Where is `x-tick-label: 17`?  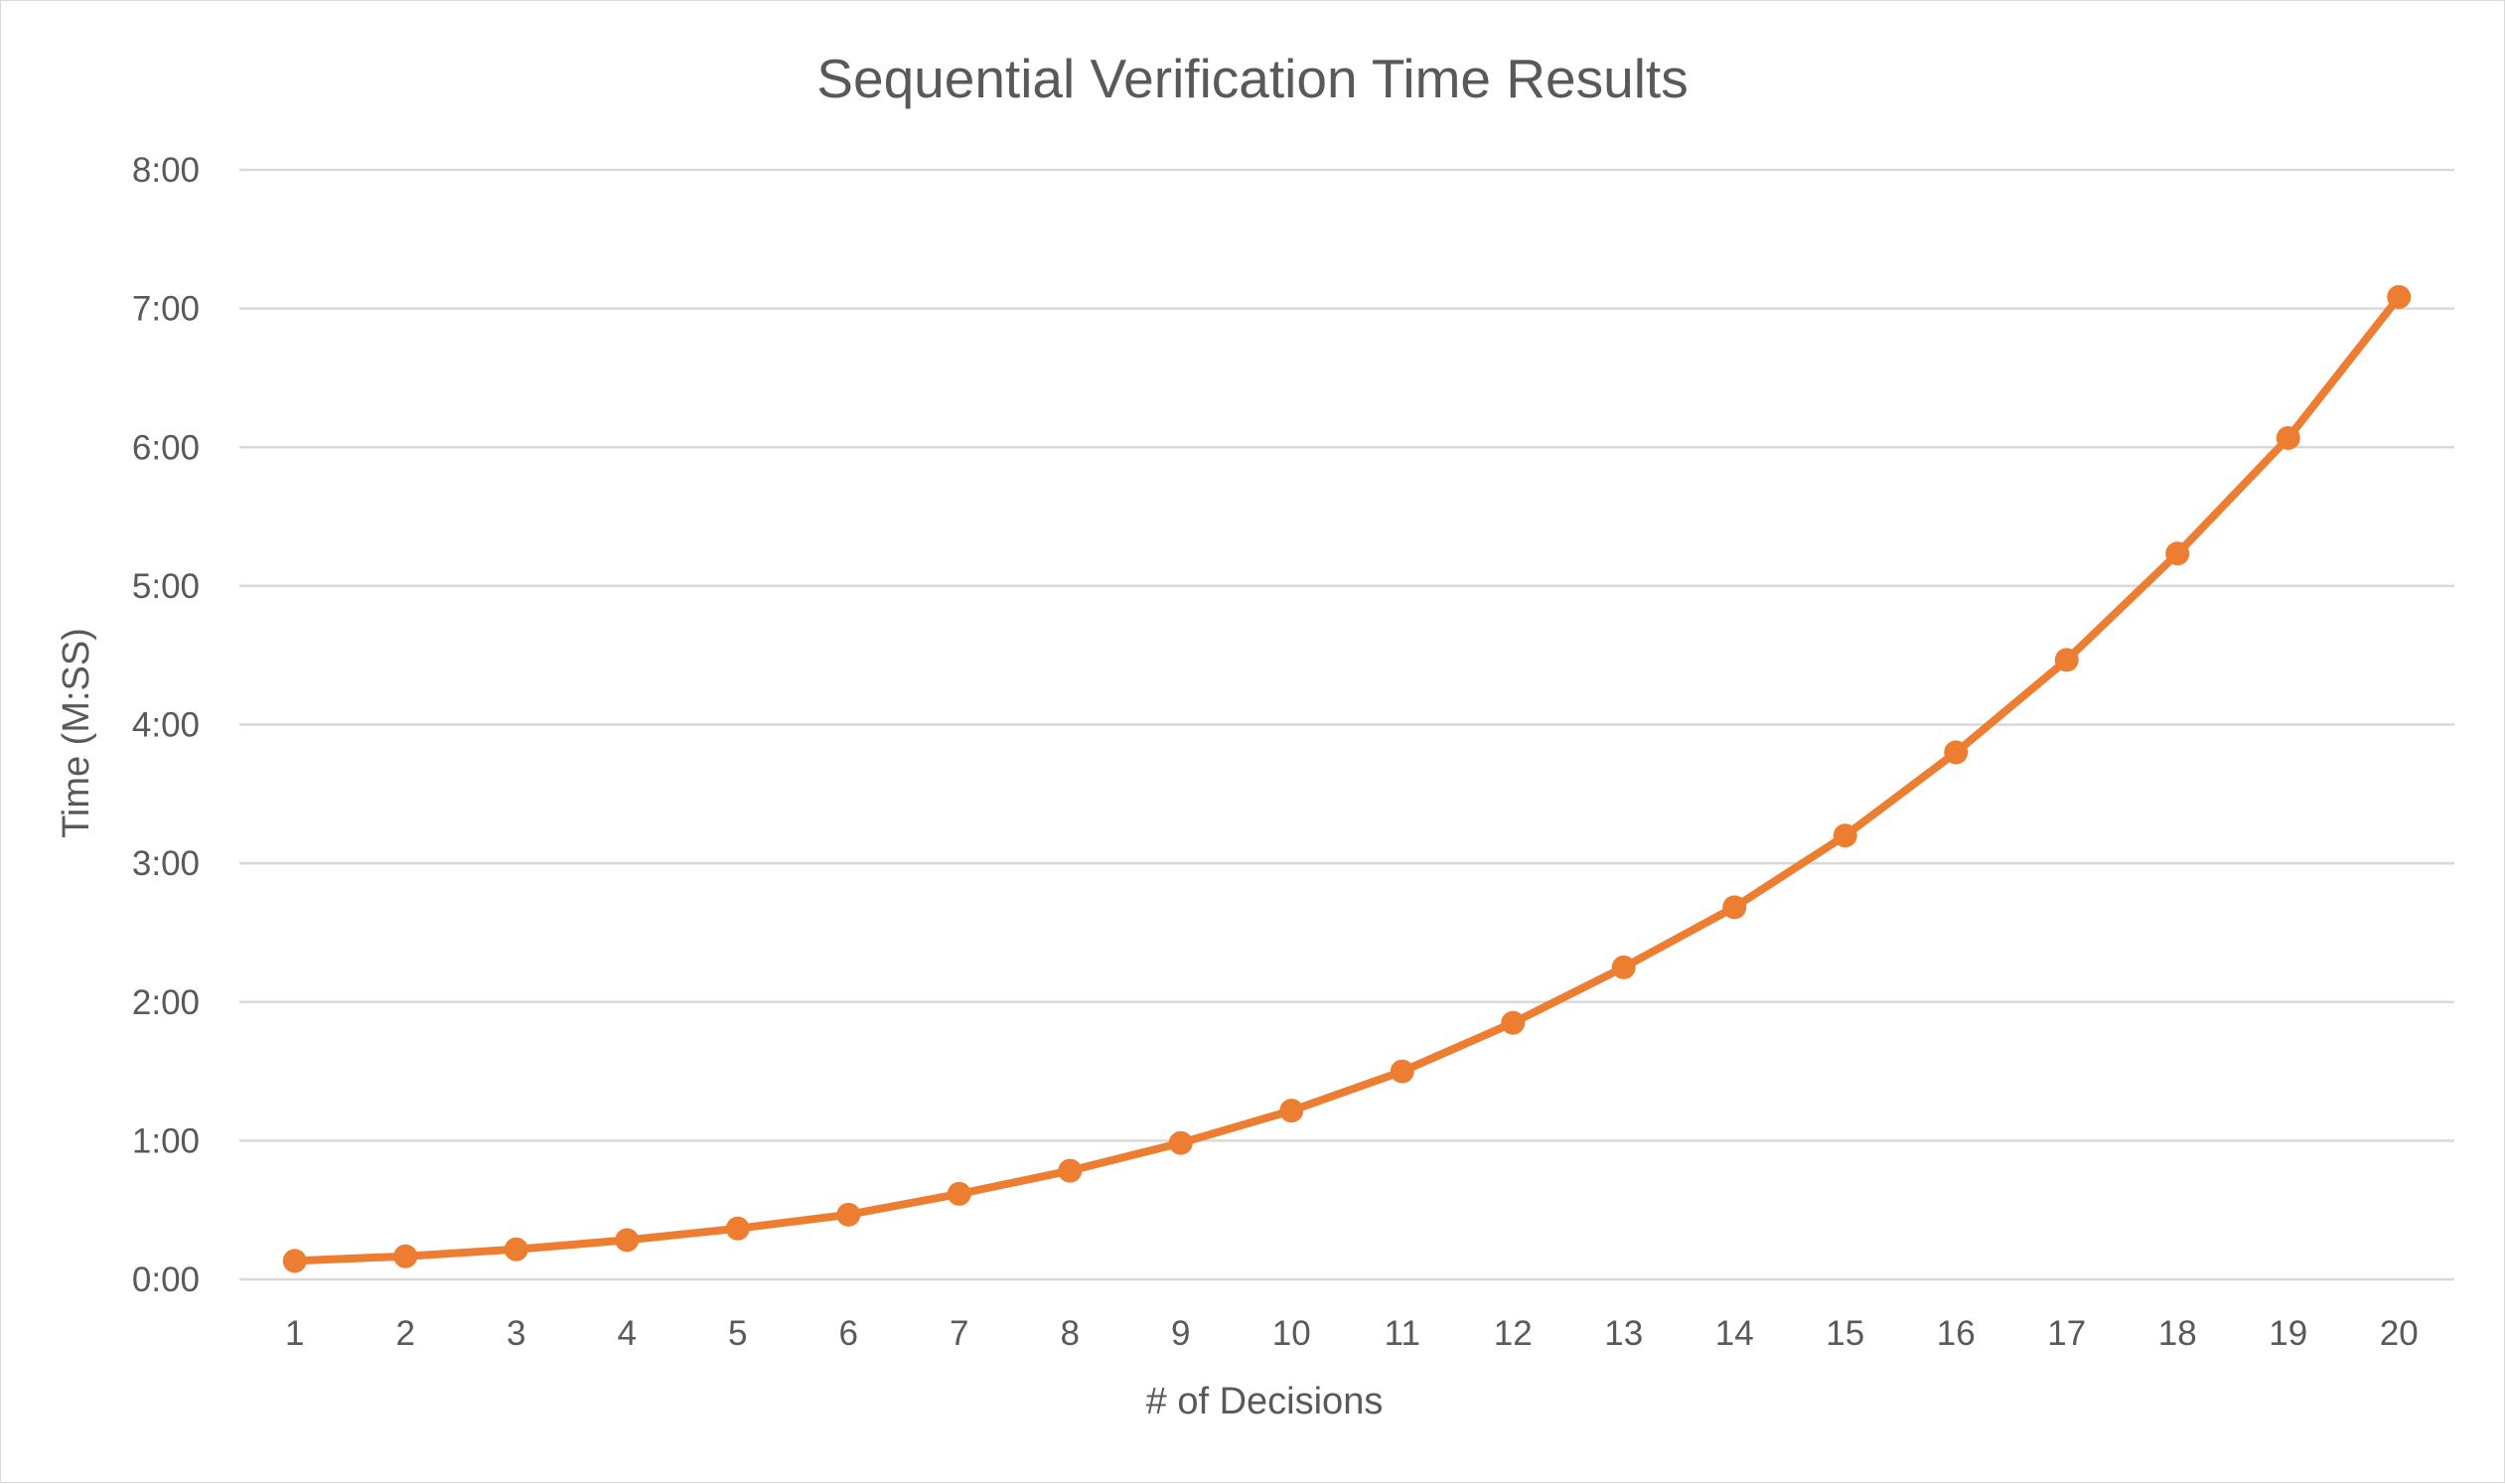
x-tick-label: 17 is located at coordinates (2066, 1333).